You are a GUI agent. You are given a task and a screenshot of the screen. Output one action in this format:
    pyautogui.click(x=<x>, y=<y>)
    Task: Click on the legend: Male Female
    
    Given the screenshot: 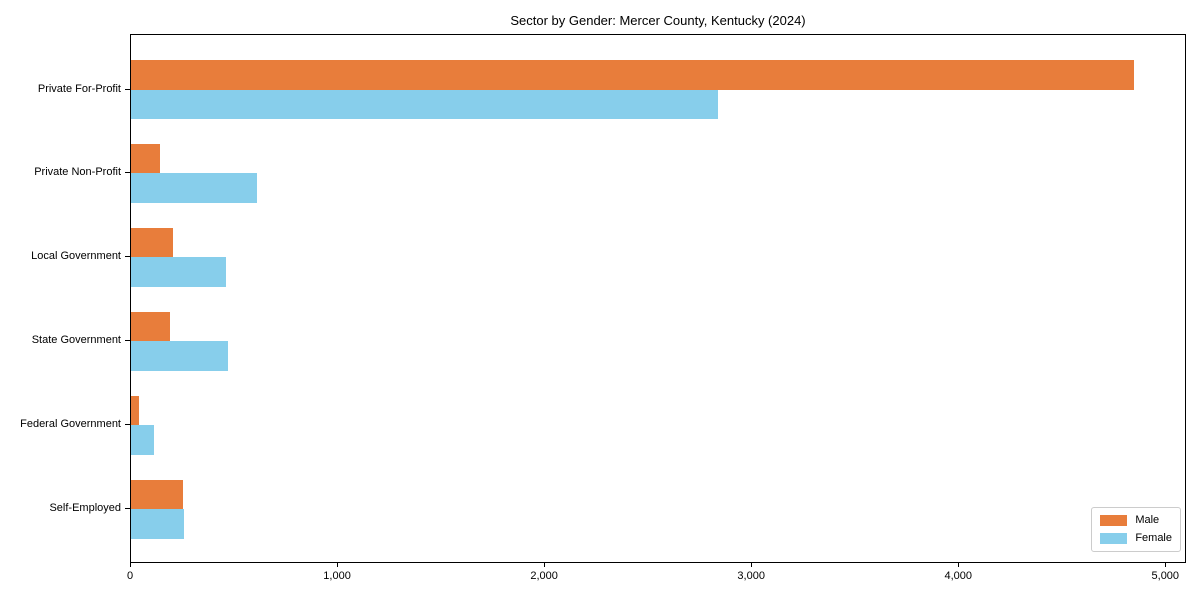 What is the action you would take?
    pyautogui.click(x=1136, y=529)
    